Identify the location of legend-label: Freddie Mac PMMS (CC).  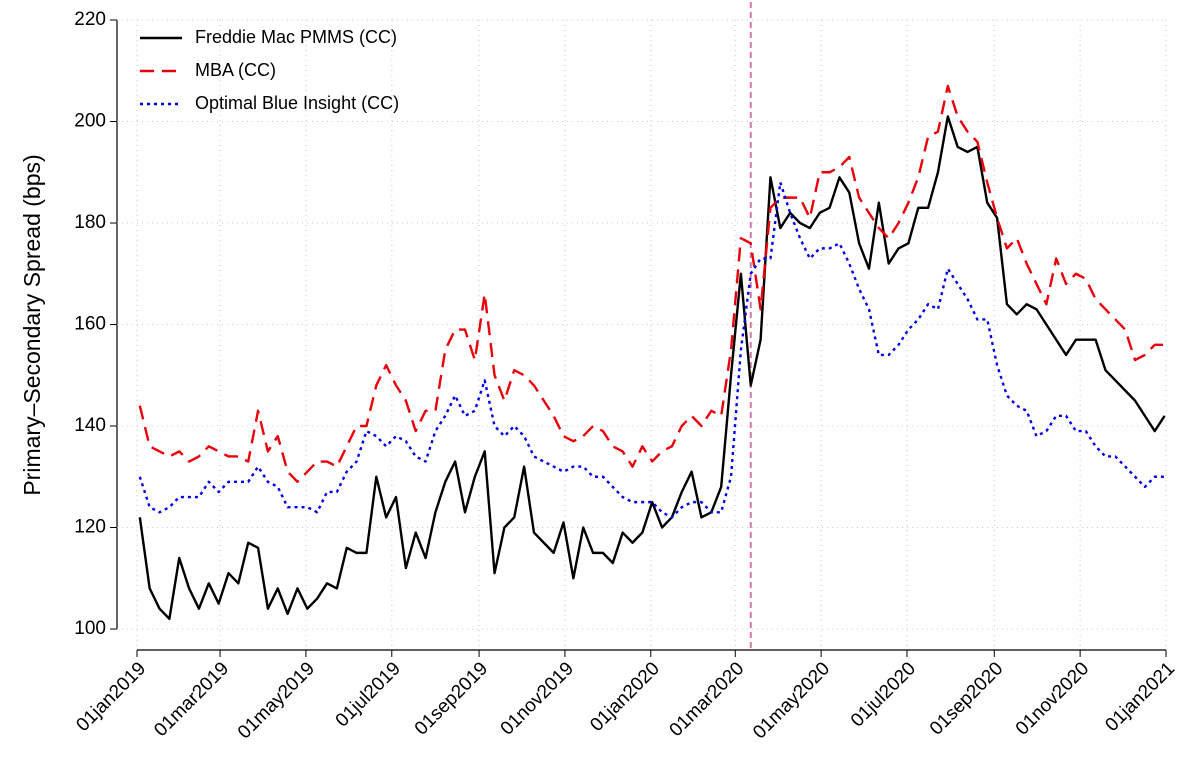
(296, 37).